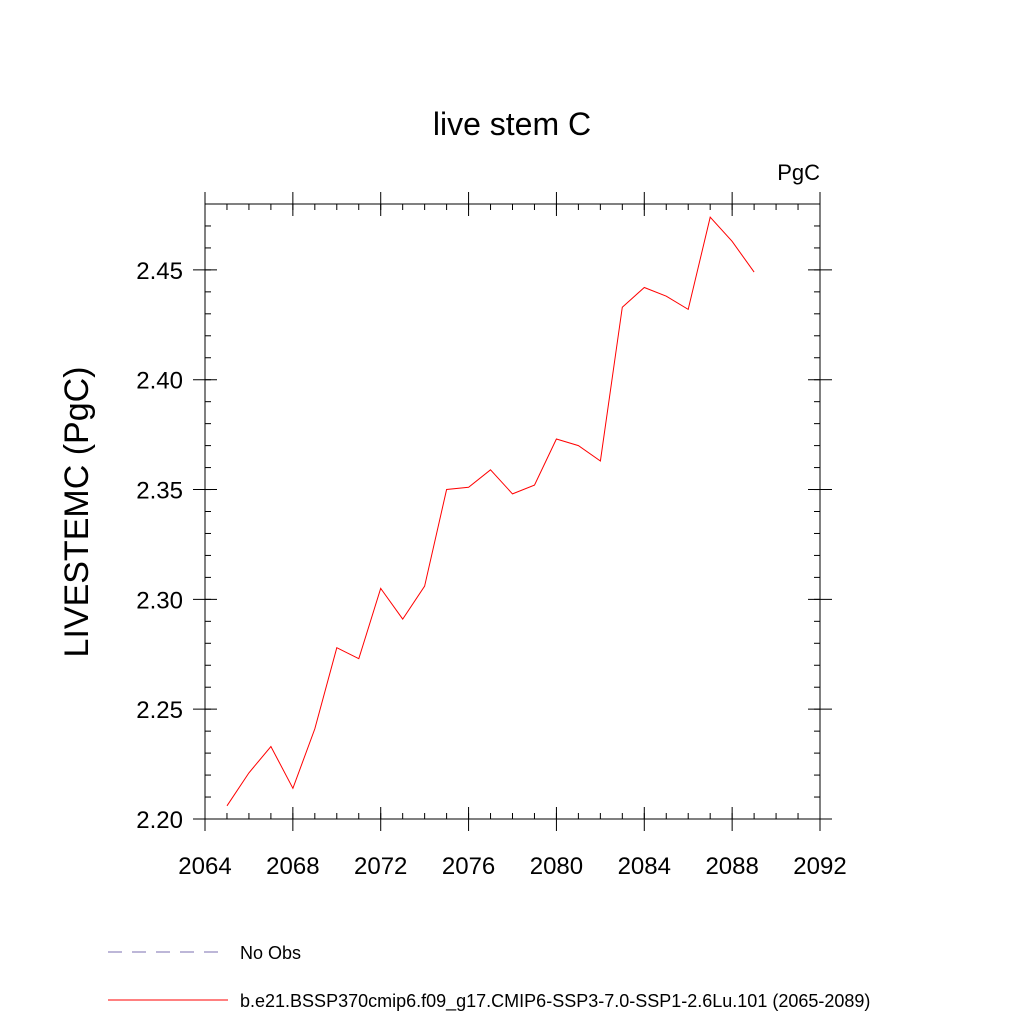 Image resolution: width=1024 pixels, height=1024 pixels. I want to click on x-tick-label: 2064, so click(204, 866).